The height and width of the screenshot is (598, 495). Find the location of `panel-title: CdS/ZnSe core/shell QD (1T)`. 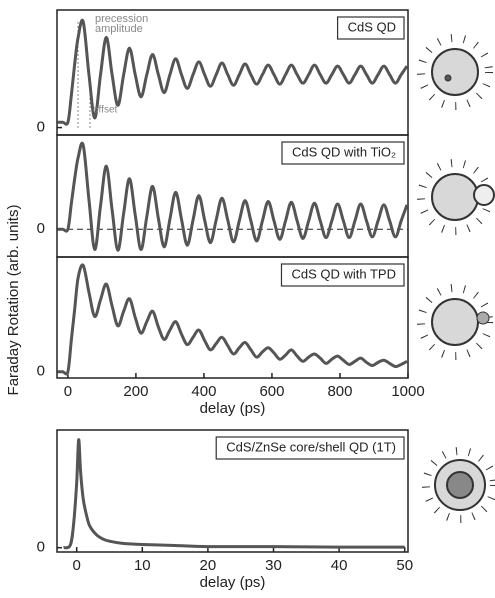

panel-title: CdS/ZnSe core/shell QD (1T) is located at coordinates (311, 446).